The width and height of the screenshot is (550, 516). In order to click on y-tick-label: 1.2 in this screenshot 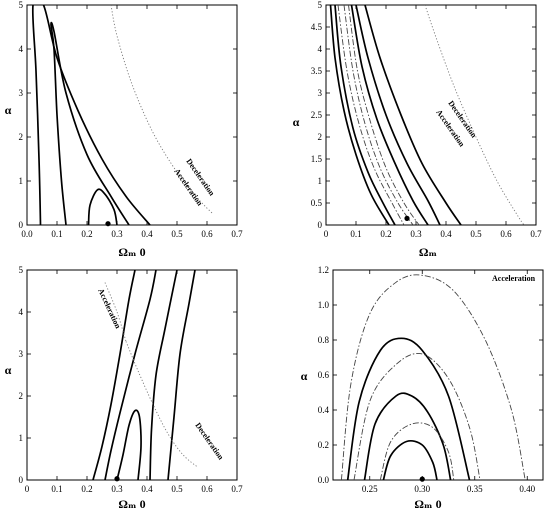, I will do `click(323, 270)`.